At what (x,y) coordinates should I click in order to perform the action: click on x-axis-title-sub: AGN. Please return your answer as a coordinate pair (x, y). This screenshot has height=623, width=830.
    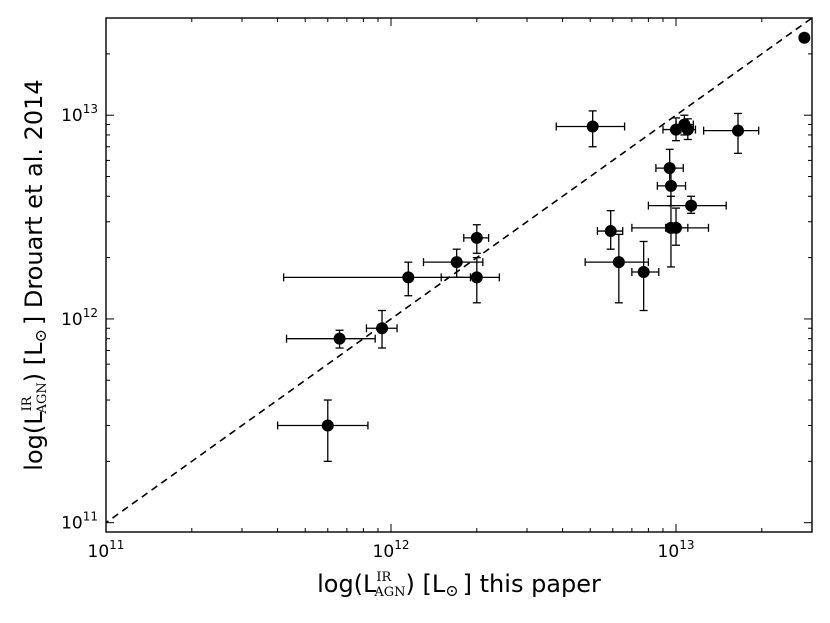
    Looking at the image, I should click on (389, 592).